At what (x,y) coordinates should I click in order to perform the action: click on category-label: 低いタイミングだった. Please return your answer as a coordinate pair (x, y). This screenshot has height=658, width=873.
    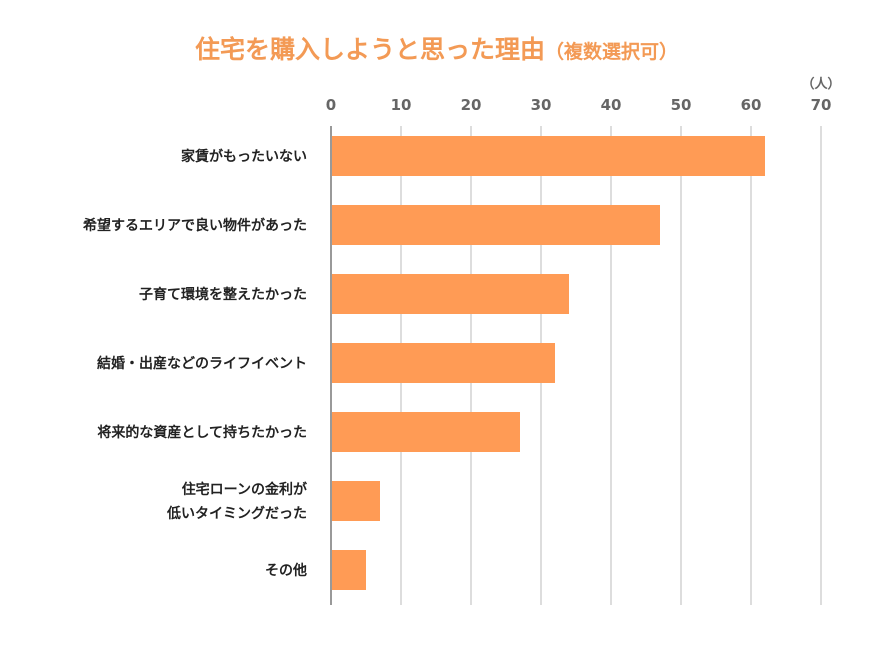
    Looking at the image, I should click on (236, 513).